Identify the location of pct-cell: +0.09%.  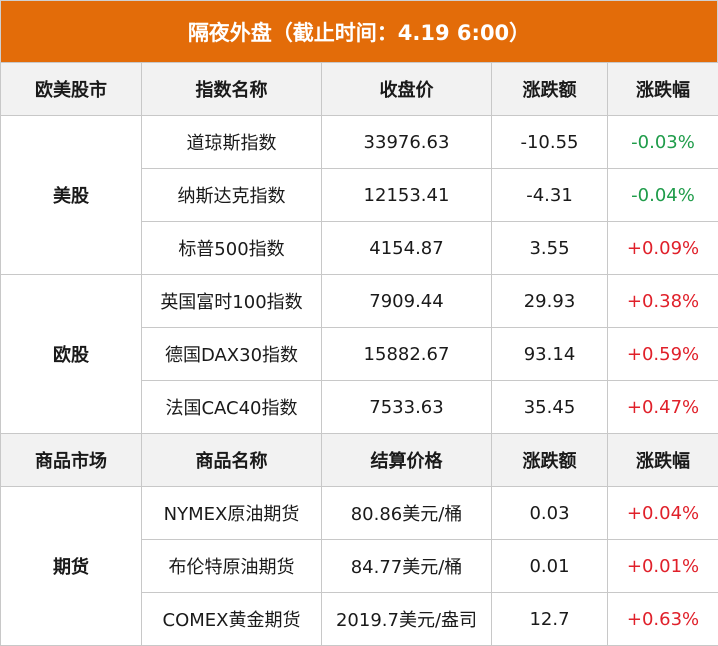
(662, 248).